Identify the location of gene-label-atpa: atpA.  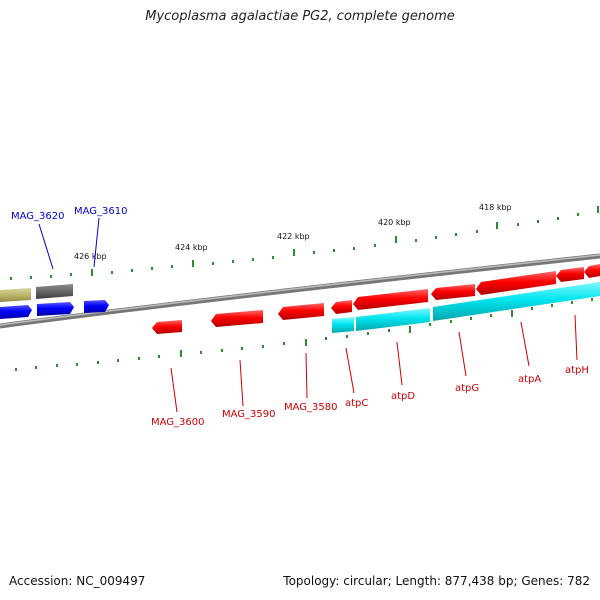
(529, 379).